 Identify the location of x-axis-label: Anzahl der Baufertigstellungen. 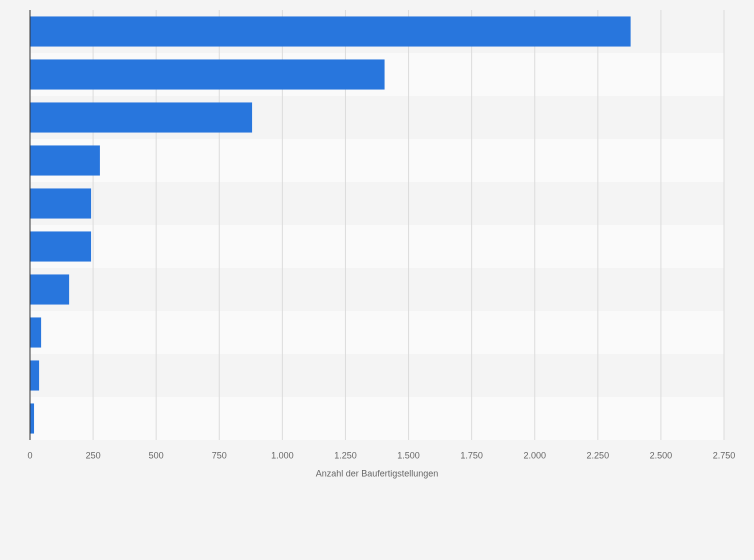
(377, 473).